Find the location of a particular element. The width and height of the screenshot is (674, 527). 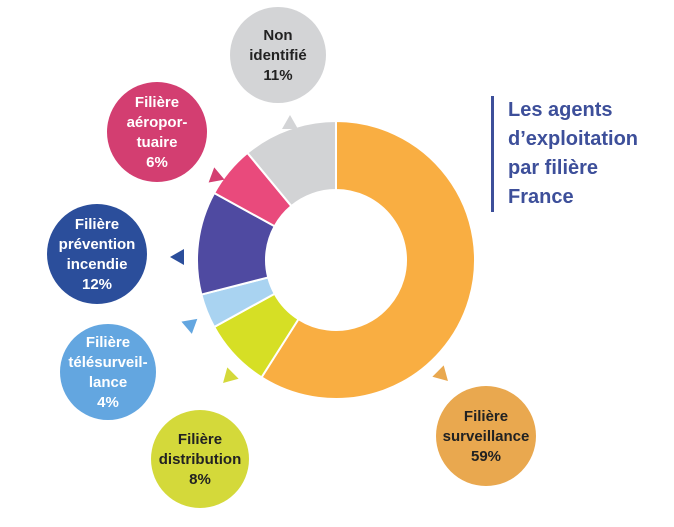

category-label-télésurveillance: télésurveil- is located at coordinates (107, 362).